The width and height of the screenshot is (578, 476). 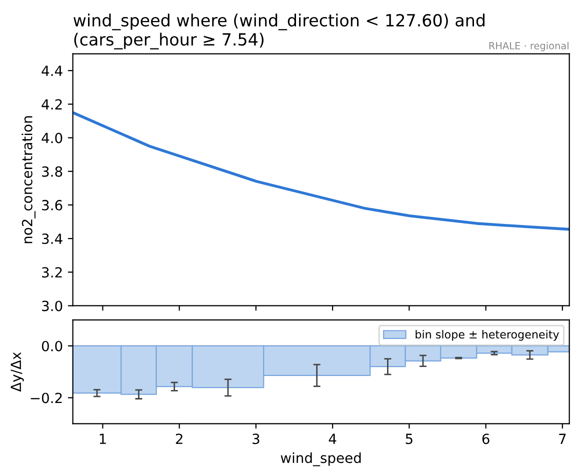 I want to click on chart-title: wind_speed where (wind_direction < 127.60) and (cars_per_hour ≥ 7.54), so click(x=279, y=32).